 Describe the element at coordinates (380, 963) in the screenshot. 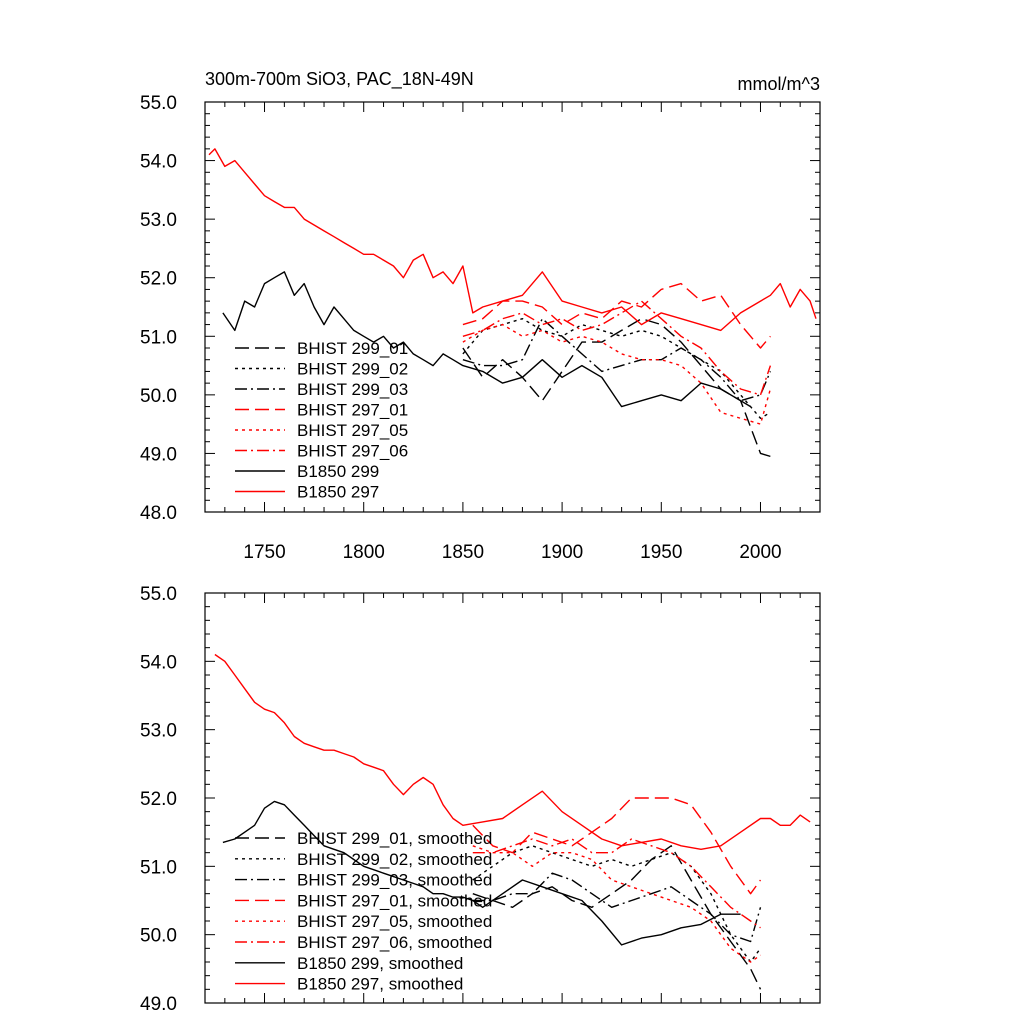

I see `legend-label: B1850 299, smoothed` at that location.